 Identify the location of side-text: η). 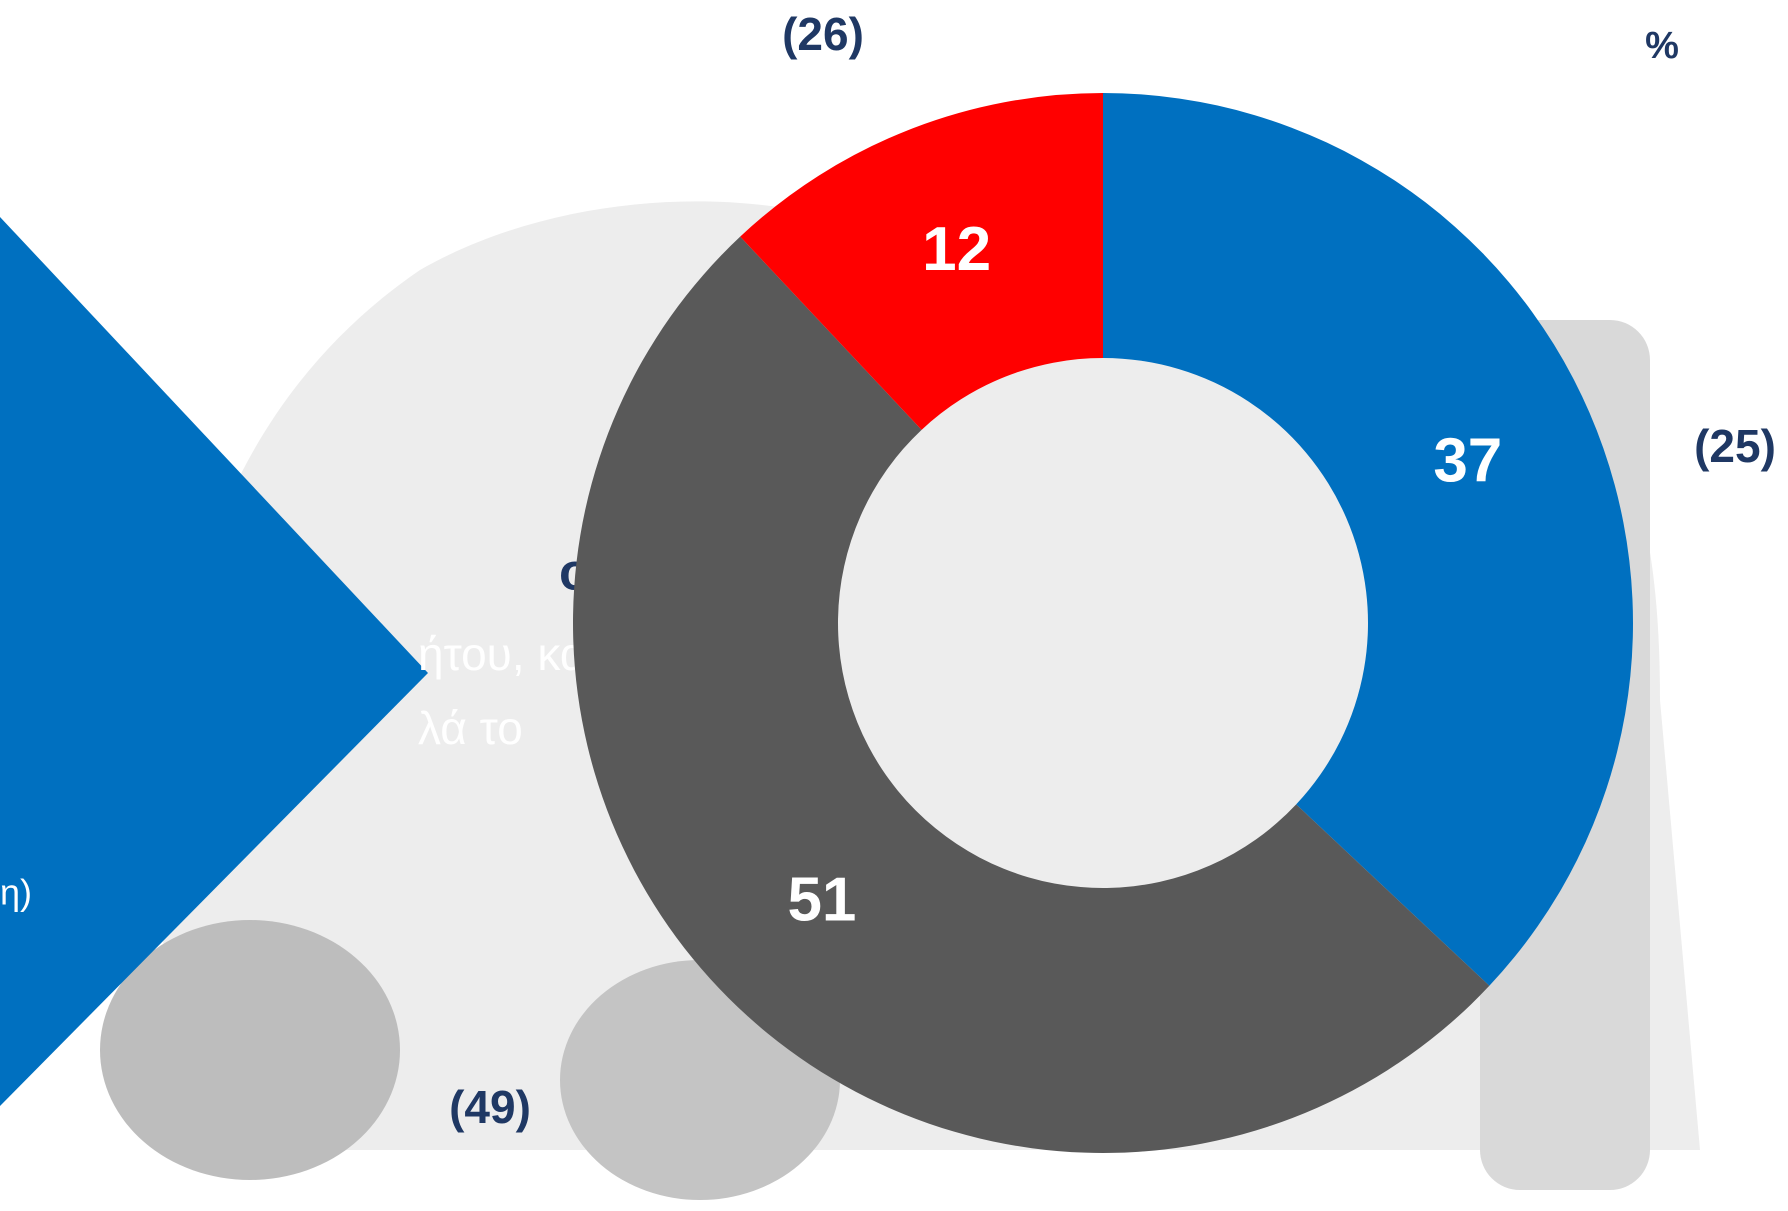
(16, 892).